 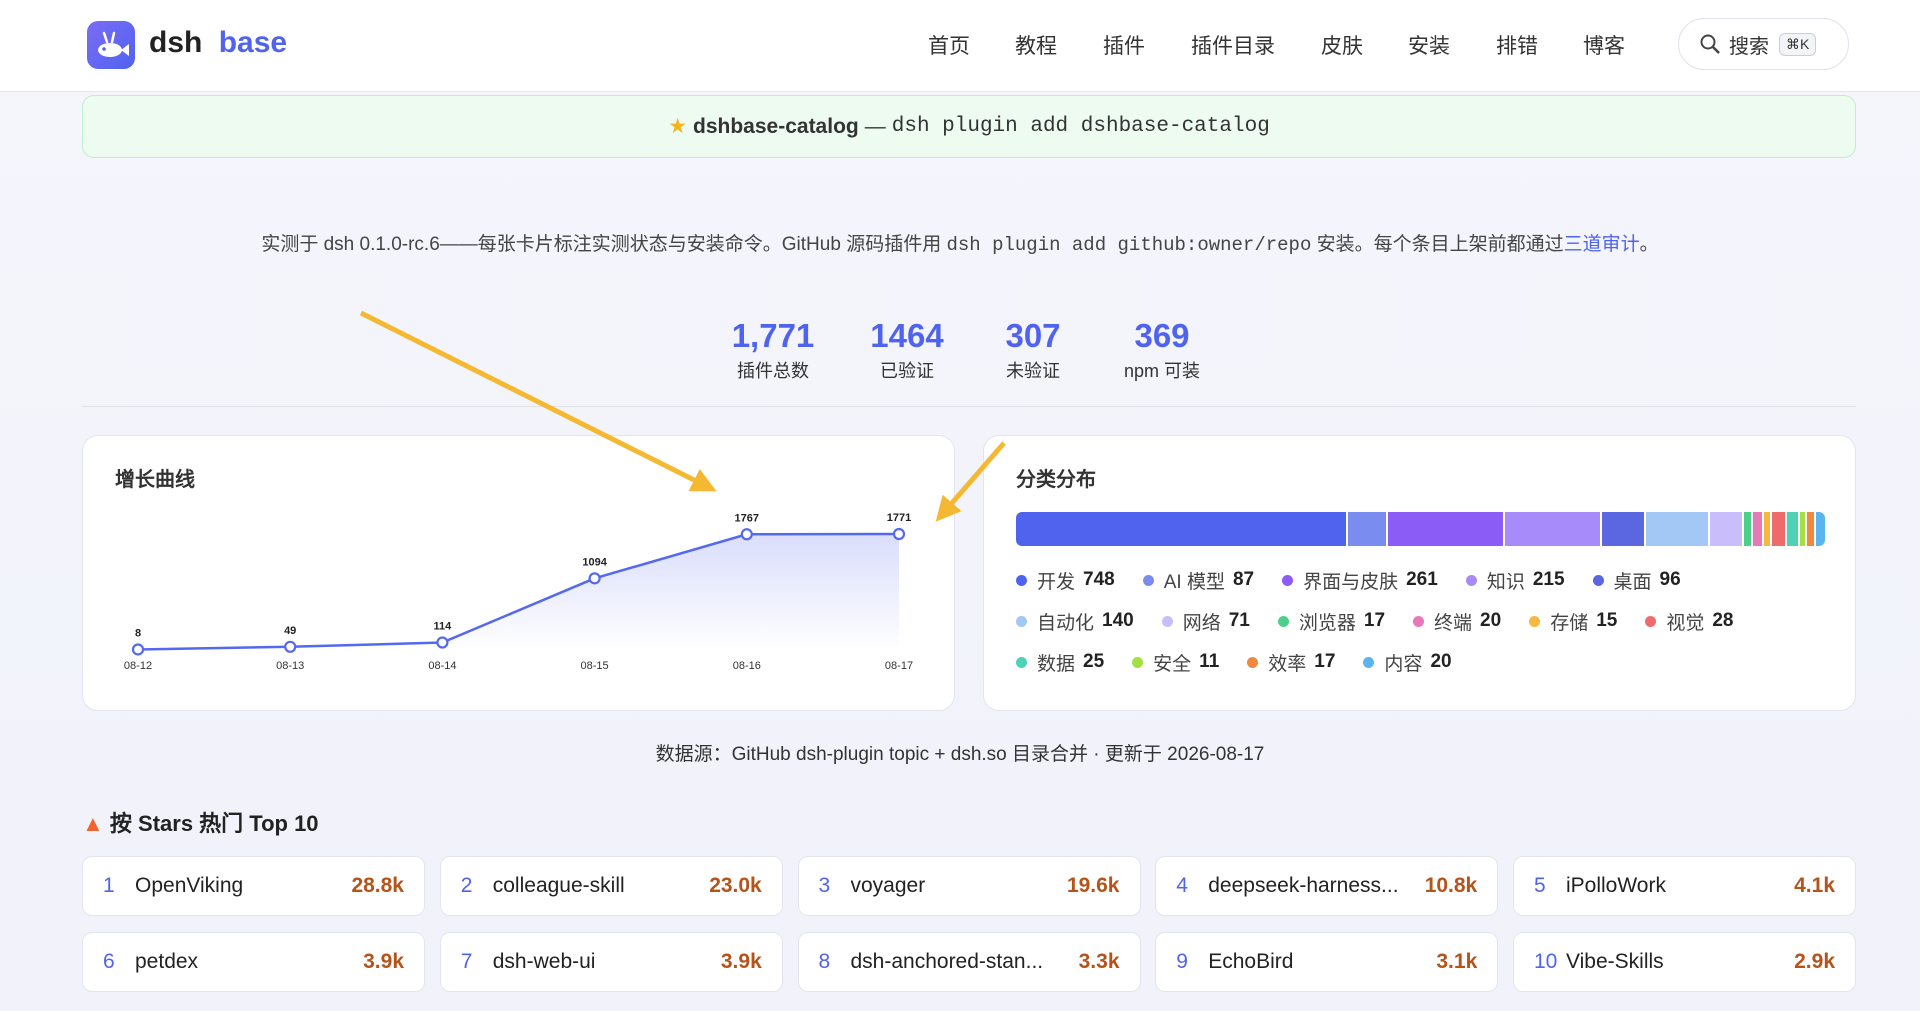 What do you see at coordinates (1129, 245) in the screenshot?
I see `intro-code: dsh plugin add github:owner/repo` at bounding box center [1129, 245].